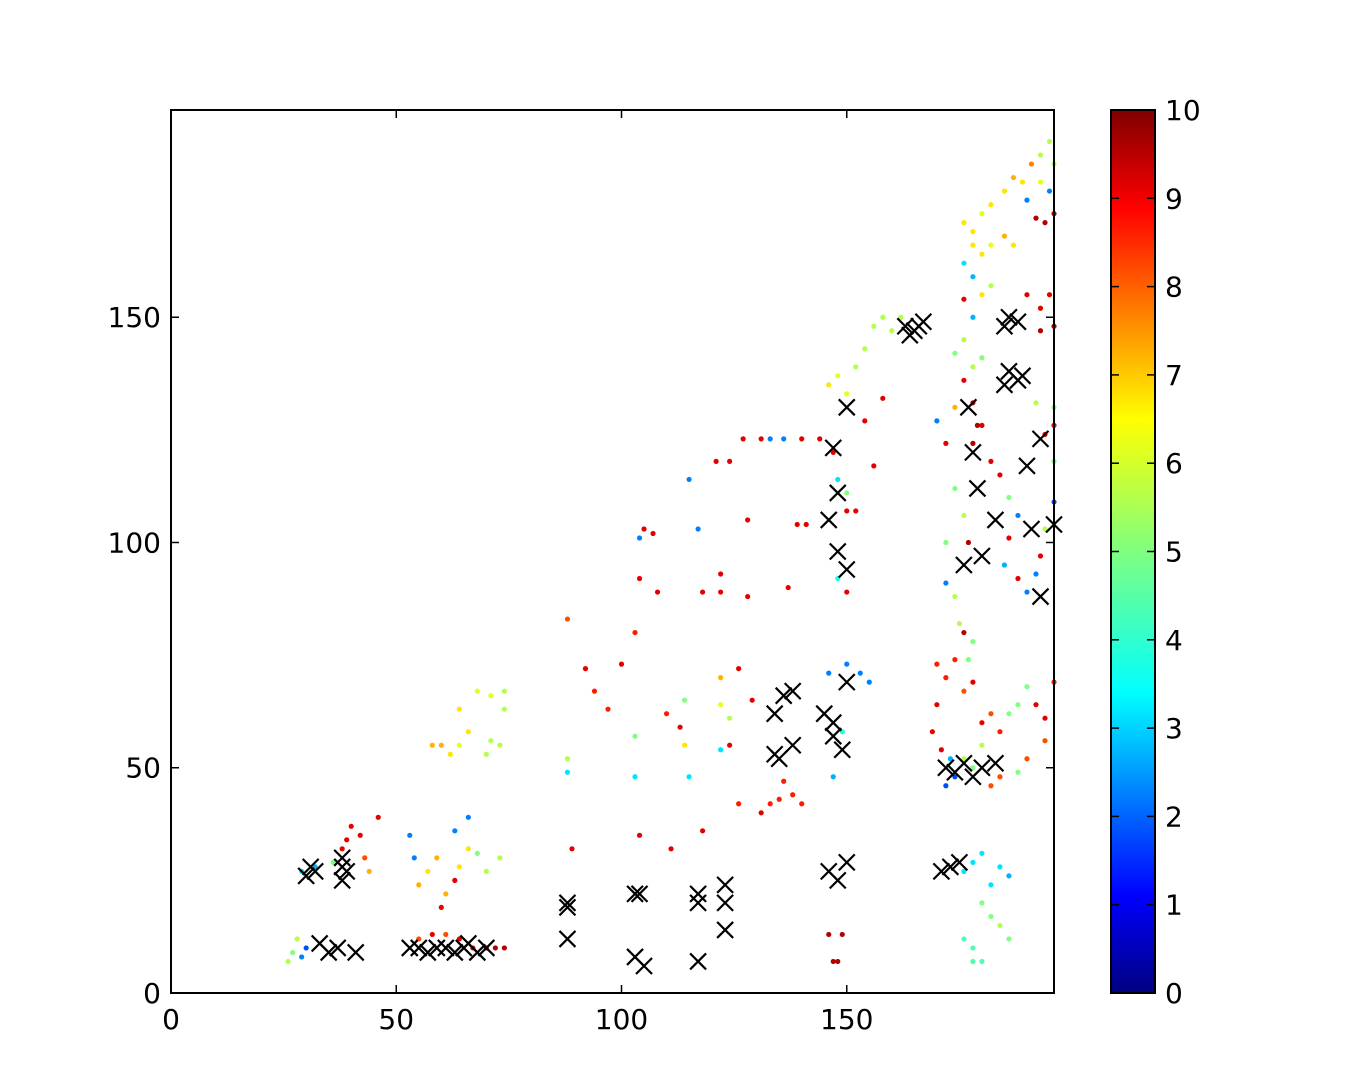 The image size is (1358, 1089). Describe the element at coordinates (171, 1019) in the screenshot. I see `x-tick-label: 0` at that location.